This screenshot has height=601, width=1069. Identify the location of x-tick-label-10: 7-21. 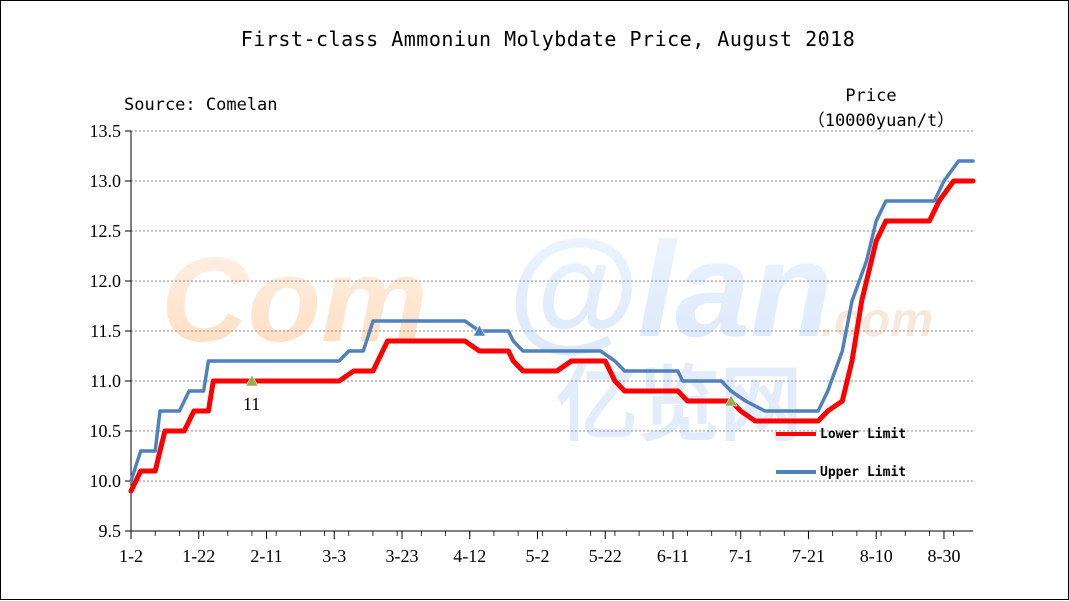
(808, 556).